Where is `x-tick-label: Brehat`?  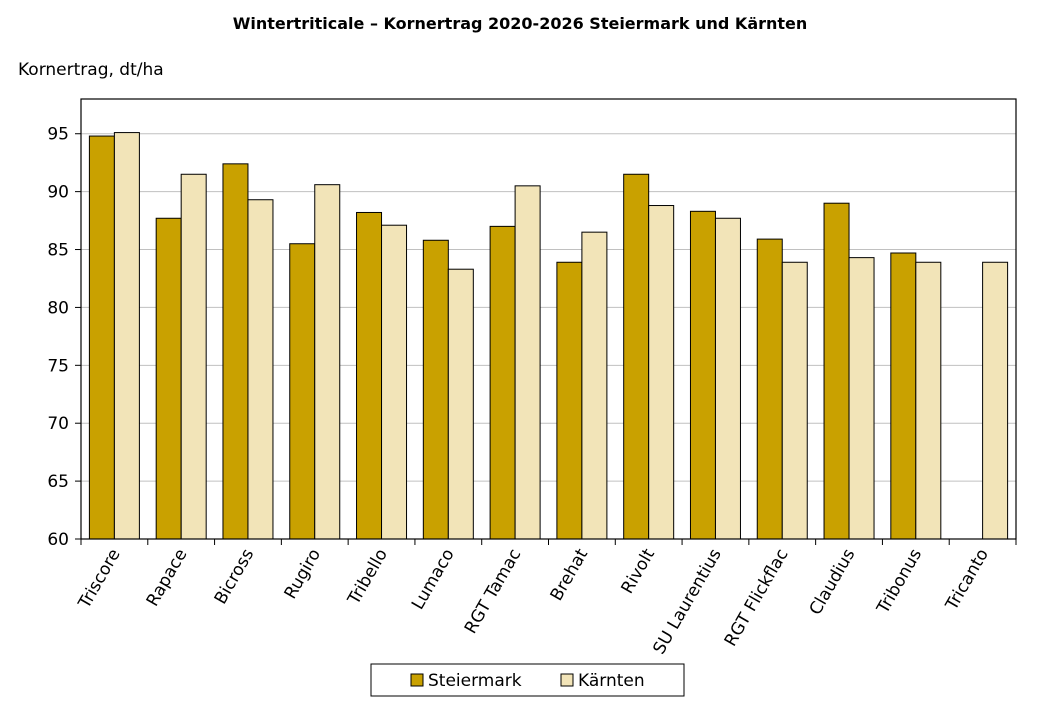
x-tick-label: Brehat is located at coordinates (570, 574).